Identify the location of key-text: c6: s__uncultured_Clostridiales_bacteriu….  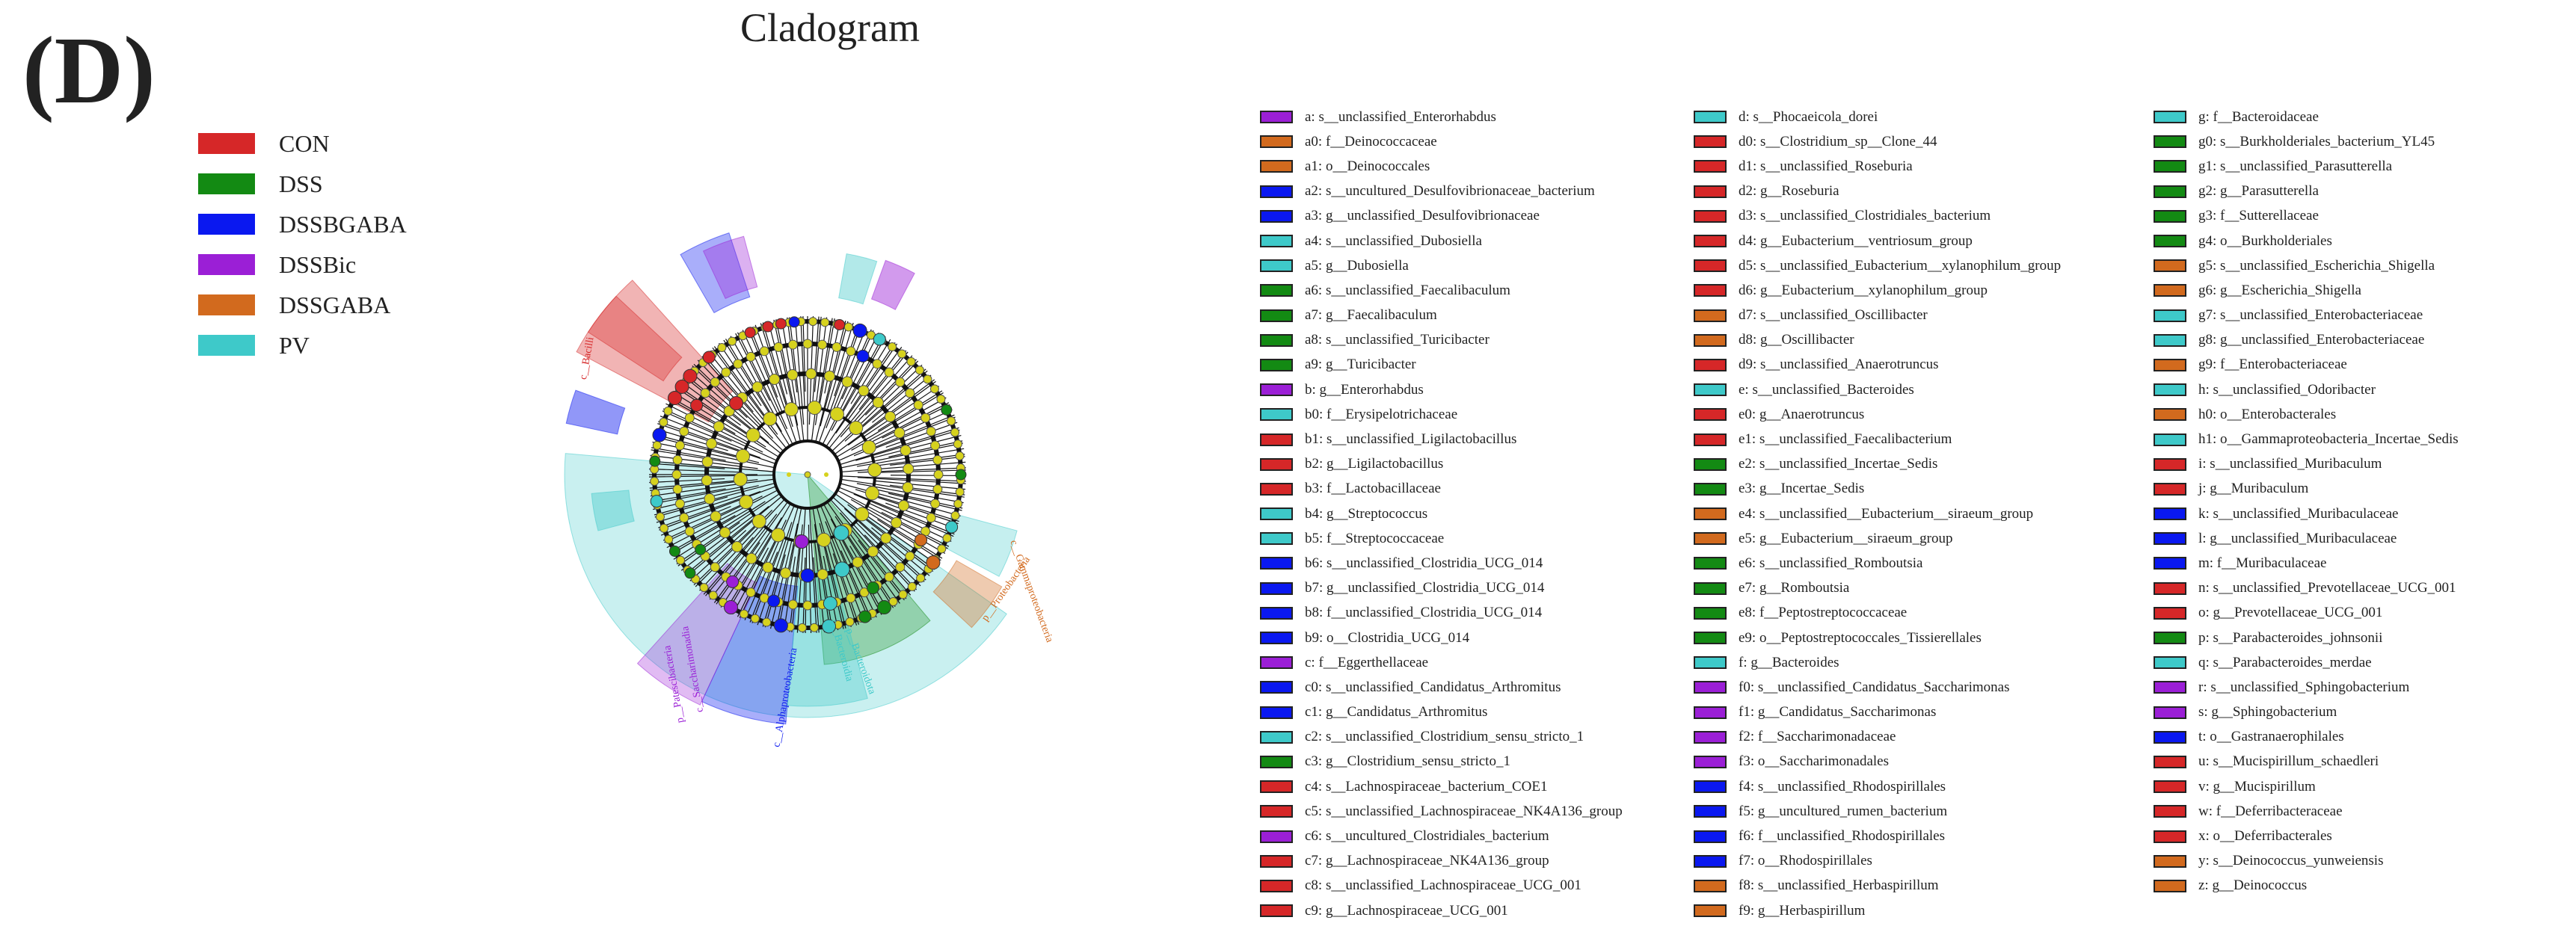
(1427, 836).